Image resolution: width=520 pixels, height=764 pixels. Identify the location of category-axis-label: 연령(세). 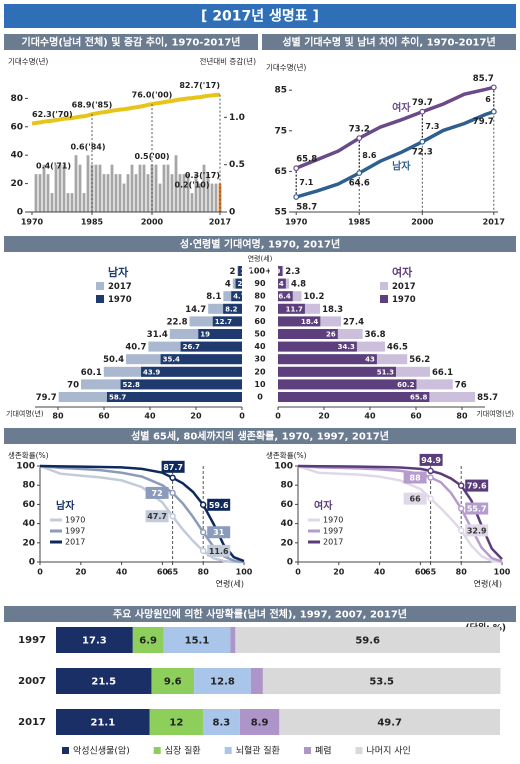
(260, 258).